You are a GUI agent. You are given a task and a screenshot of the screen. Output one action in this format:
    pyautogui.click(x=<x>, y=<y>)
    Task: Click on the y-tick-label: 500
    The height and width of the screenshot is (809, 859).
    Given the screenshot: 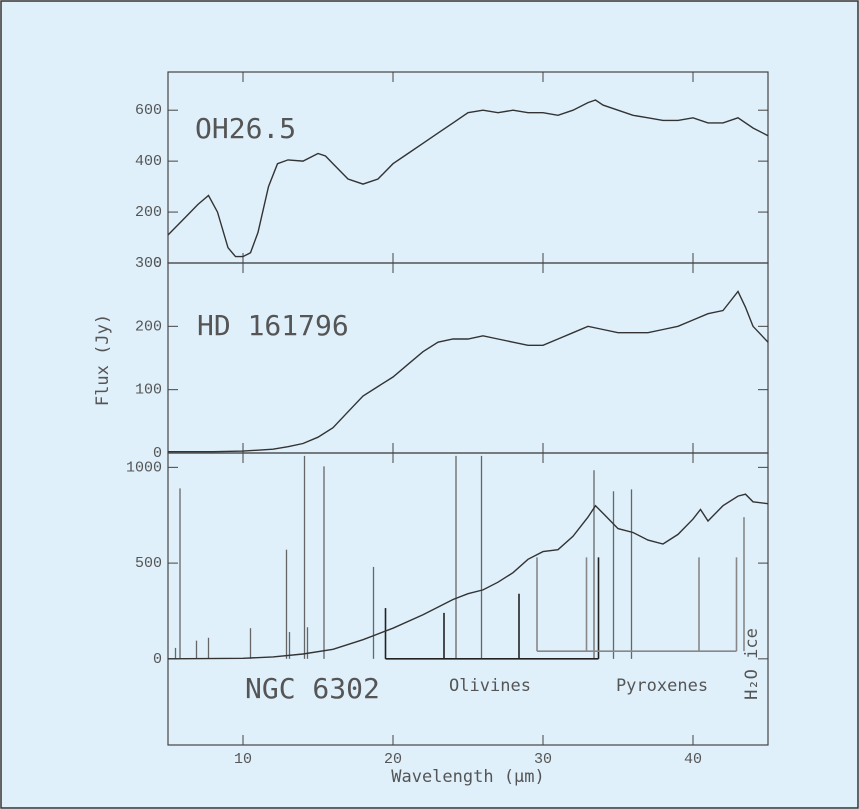 What is the action you would take?
    pyautogui.click(x=148, y=563)
    